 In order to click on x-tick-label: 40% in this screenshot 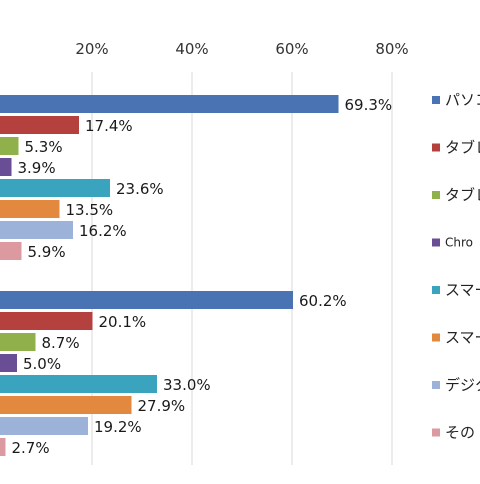, I will do `click(191, 49)`.